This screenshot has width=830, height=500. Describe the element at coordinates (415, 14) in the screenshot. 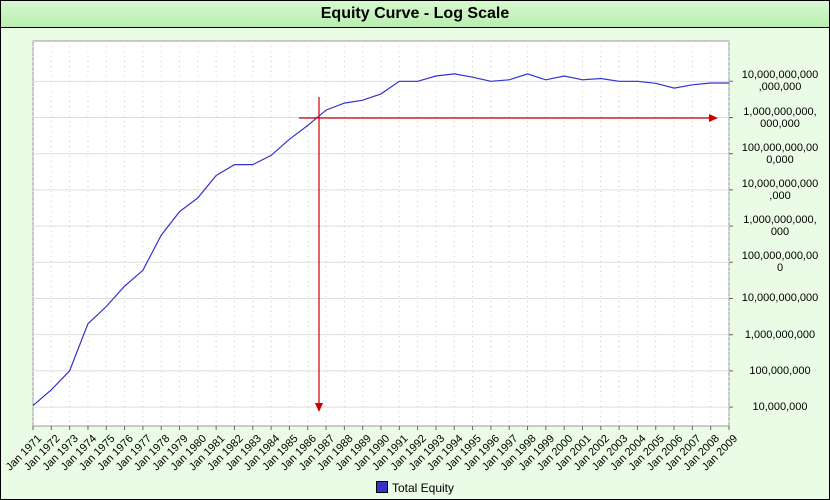

I see `chart-title: Equity Curve - Log Scale` at that location.